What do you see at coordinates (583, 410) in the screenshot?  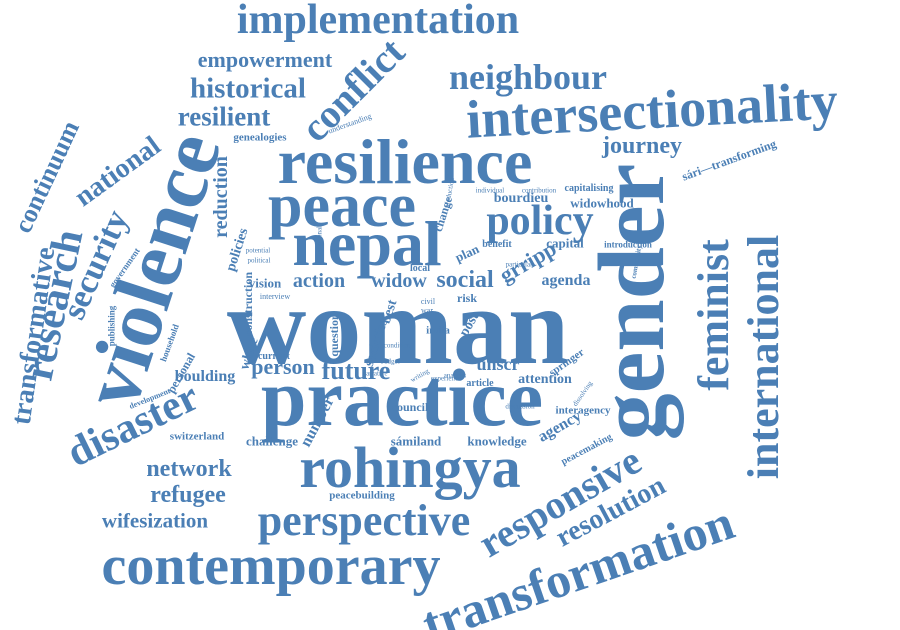 I see `word: interagency` at bounding box center [583, 410].